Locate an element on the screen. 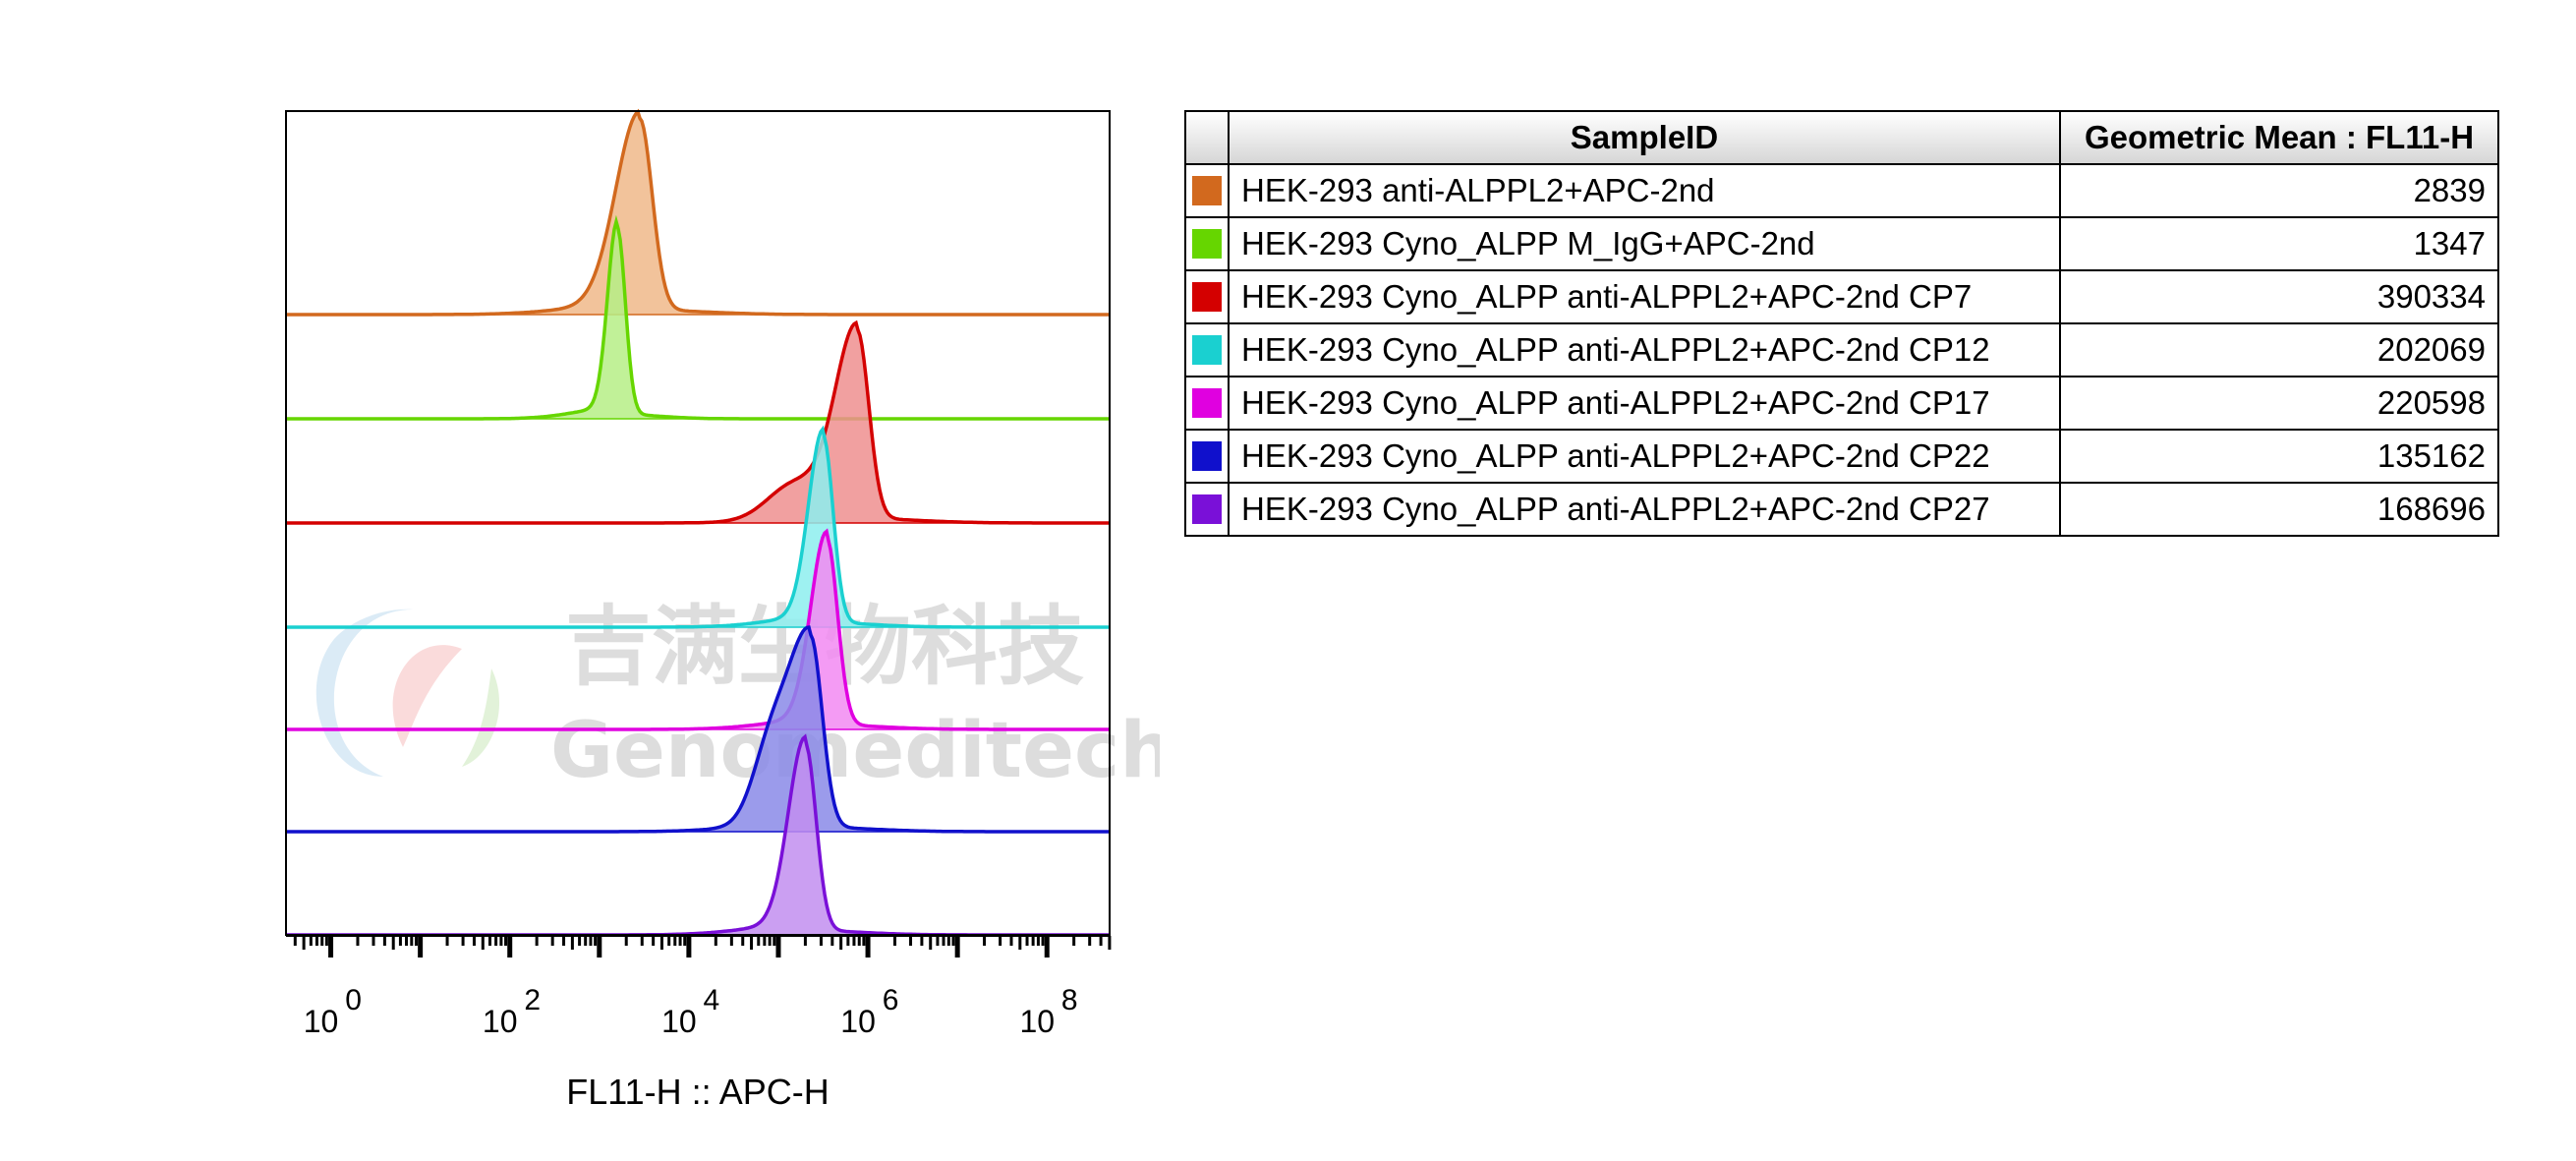  histogram-hek-293-anti-alppl2-apc-2nd is located at coordinates (698, 212).